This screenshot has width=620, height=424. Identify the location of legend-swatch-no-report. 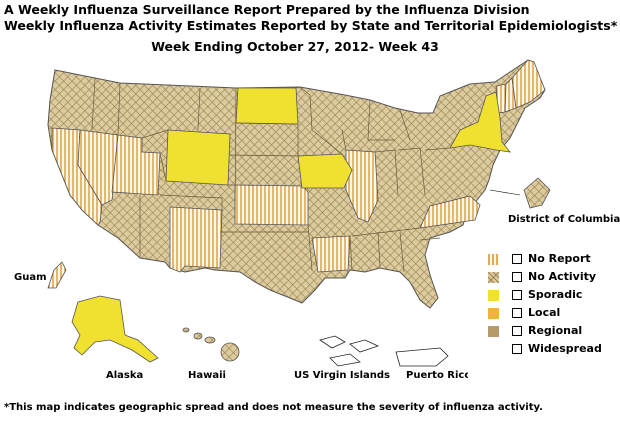
(493, 259).